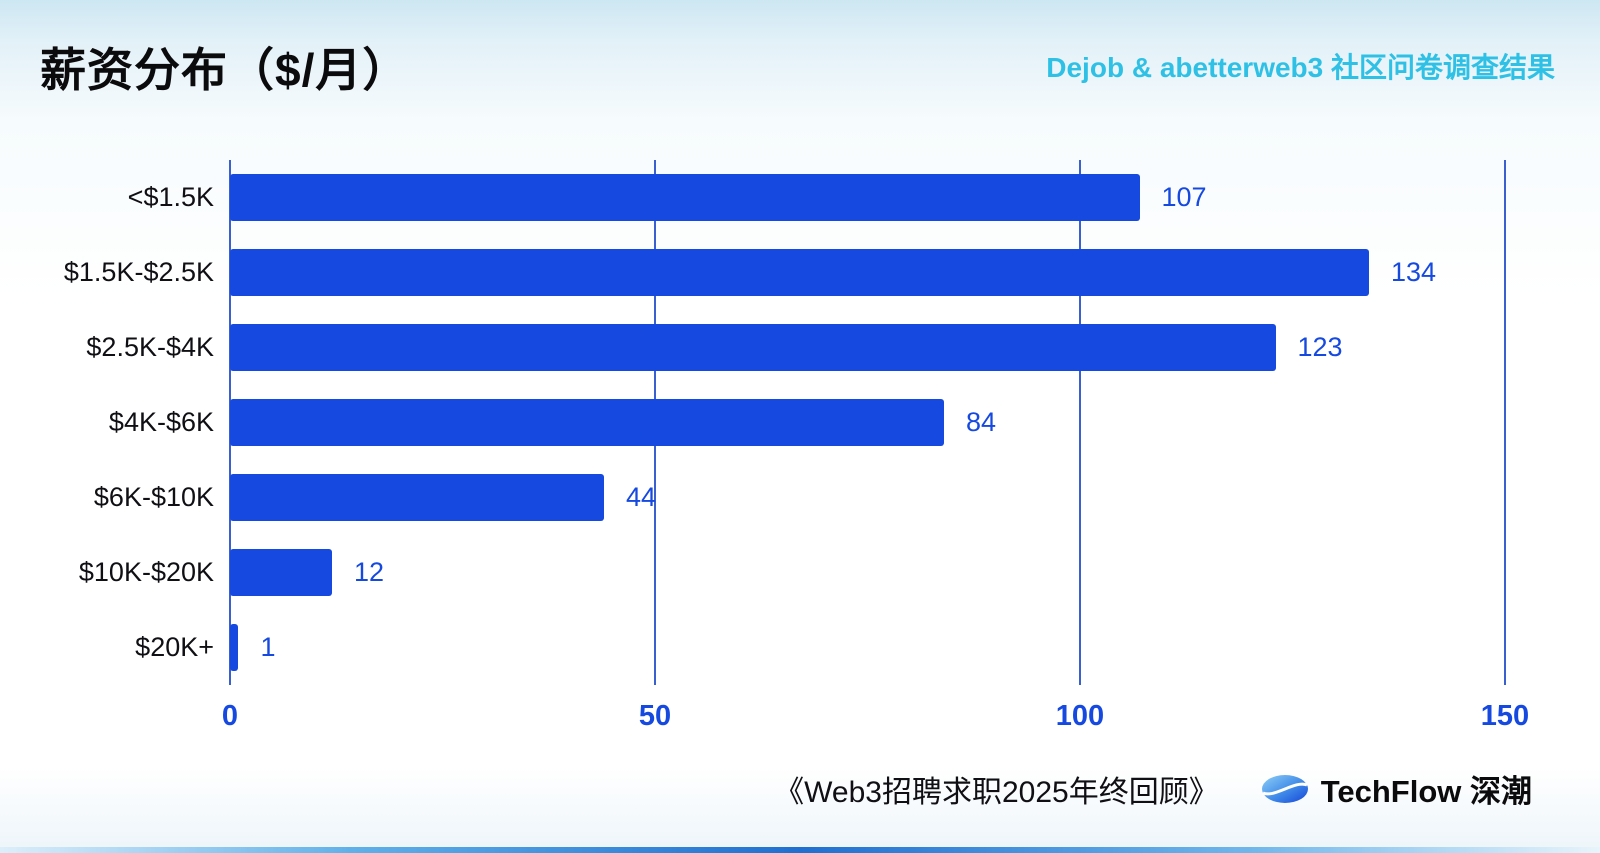 Image resolution: width=1600 pixels, height=853 pixels. I want to click on footer: 《Web3招聘求职2025年终回顾》 TechFlow 深潮, so click(1153, 788).